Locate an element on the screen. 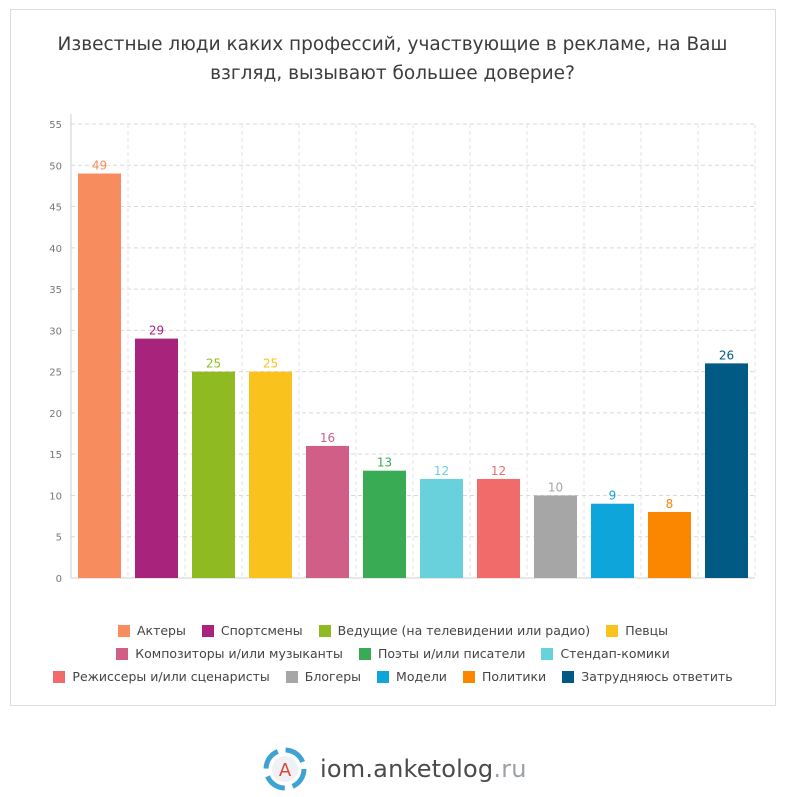  logo-letter: A is located at coordinates (285, 770).